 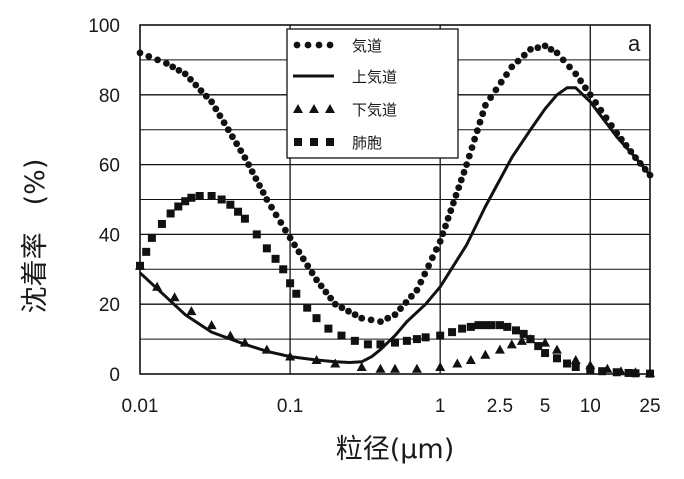 What do you see at coordinates (634, 43) in the screenshot?
I see `panel-label: a` at bounding box center [634, 43].